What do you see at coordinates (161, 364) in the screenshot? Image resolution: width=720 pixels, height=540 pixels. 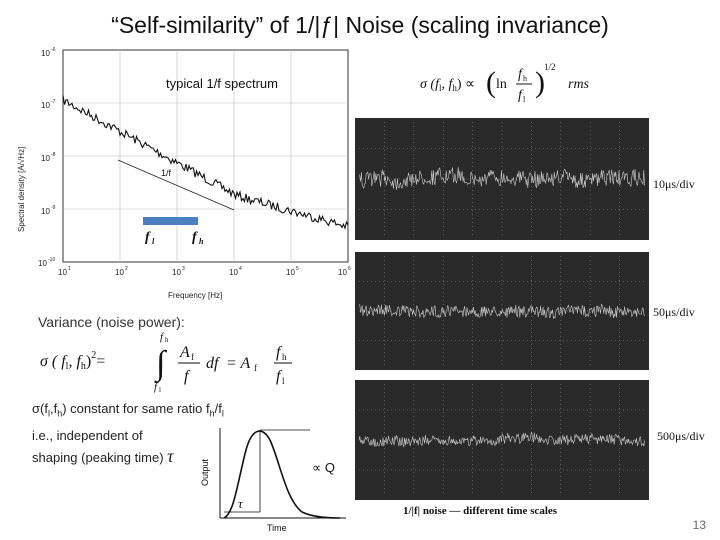 I see `integral-sign: ∫` at bounding box center [161, 364].